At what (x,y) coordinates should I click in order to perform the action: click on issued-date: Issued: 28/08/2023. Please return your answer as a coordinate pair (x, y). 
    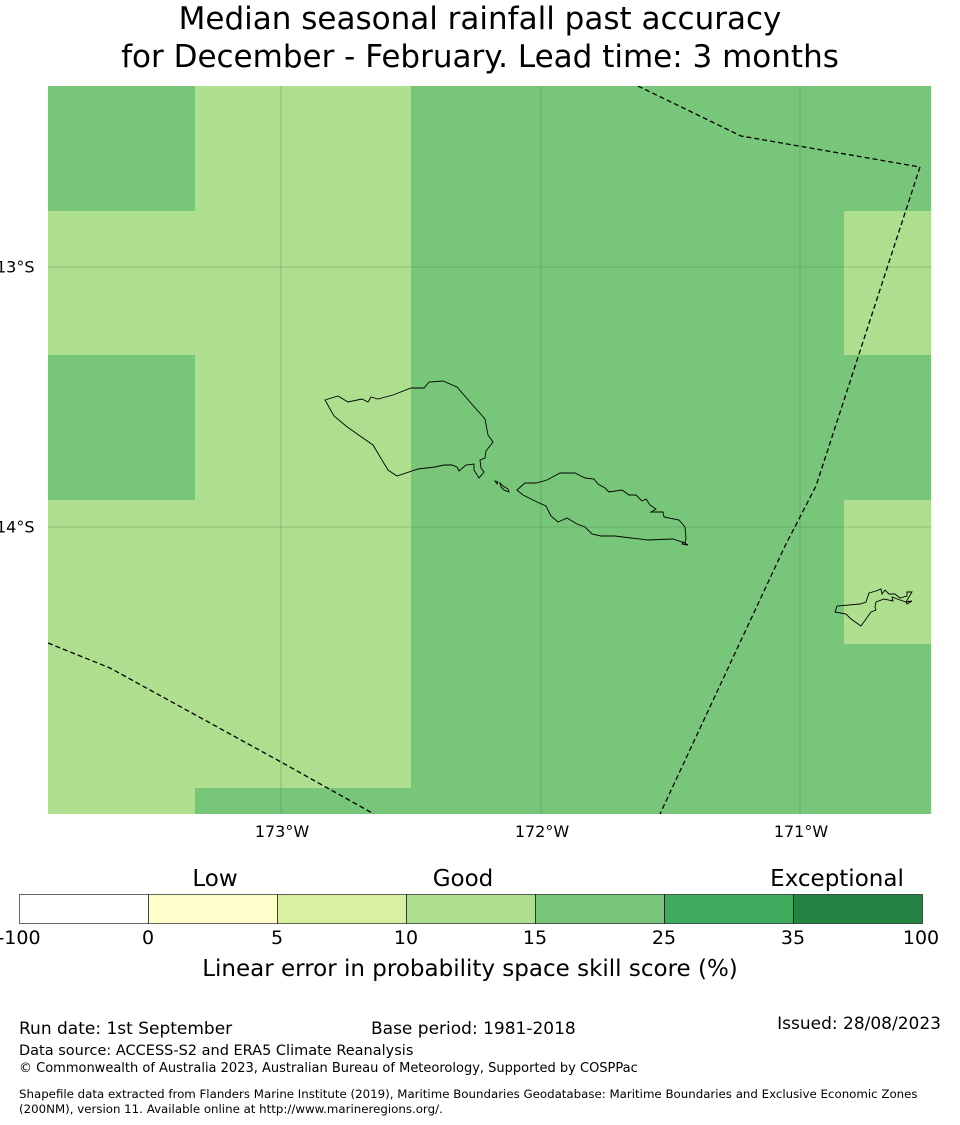
    Looking at the image, I should click on (859, 1024).